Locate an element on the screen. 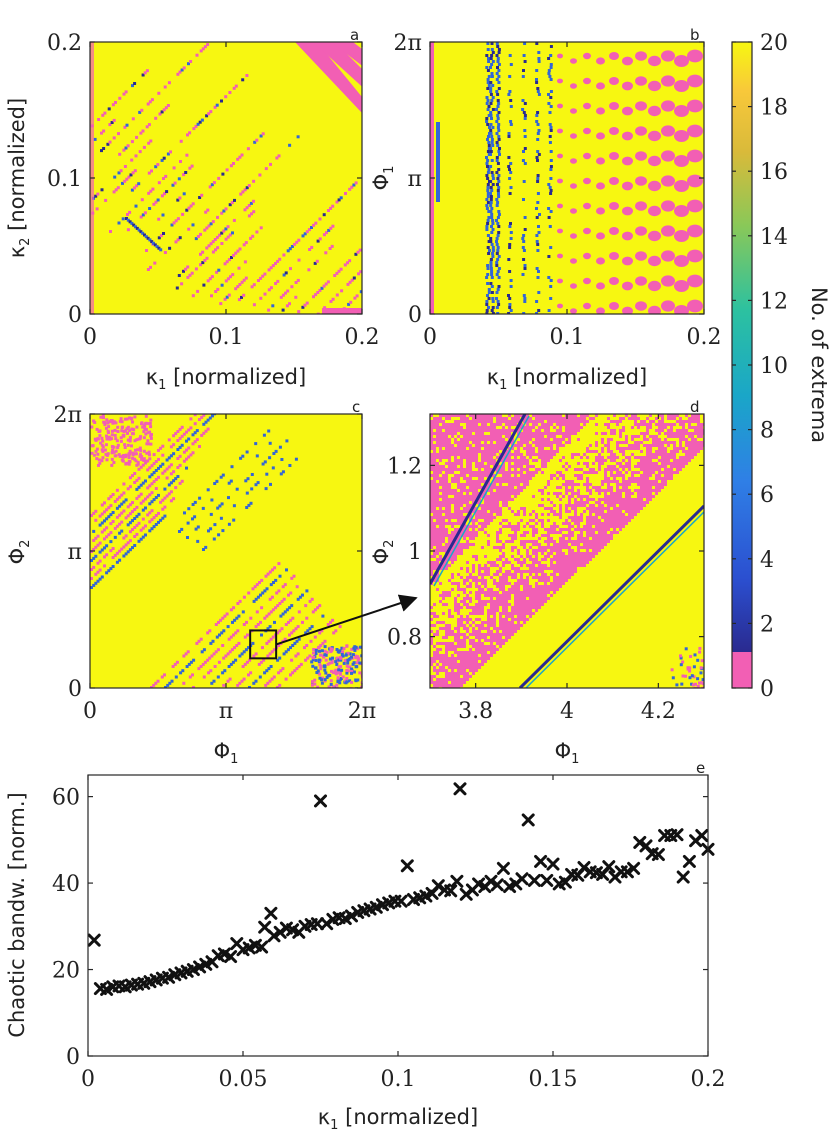 Image resolution: width=830 pixels, height=1141 pixels. heatmap-blob is located at coordinates (641, 56).